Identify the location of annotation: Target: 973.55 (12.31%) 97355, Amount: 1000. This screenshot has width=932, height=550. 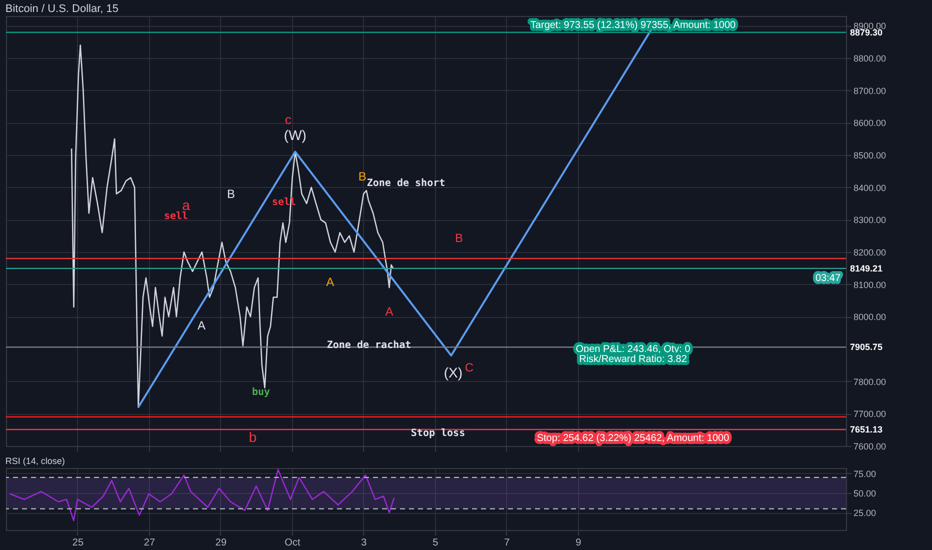
(633, 25).